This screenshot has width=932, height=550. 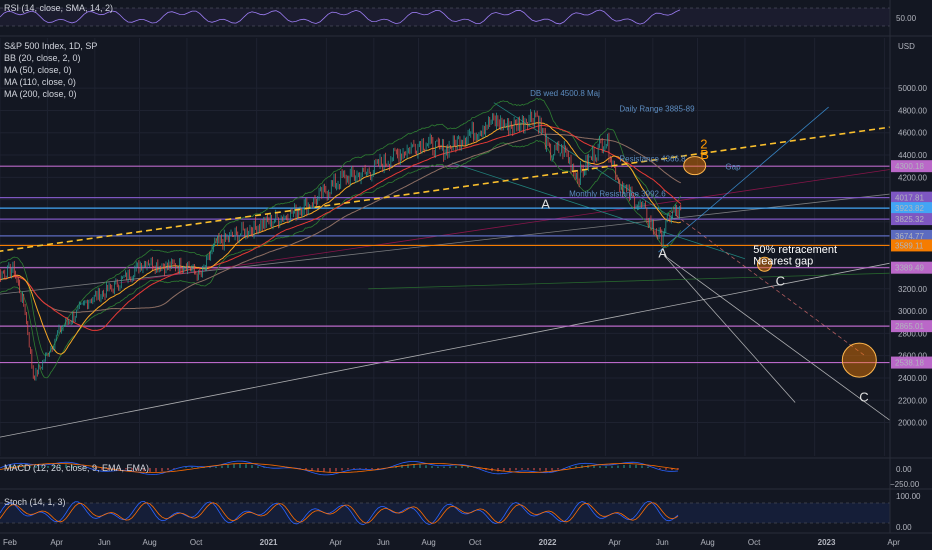 I want to click on level-label-text: 4300.18, so click(x=909, y=166).